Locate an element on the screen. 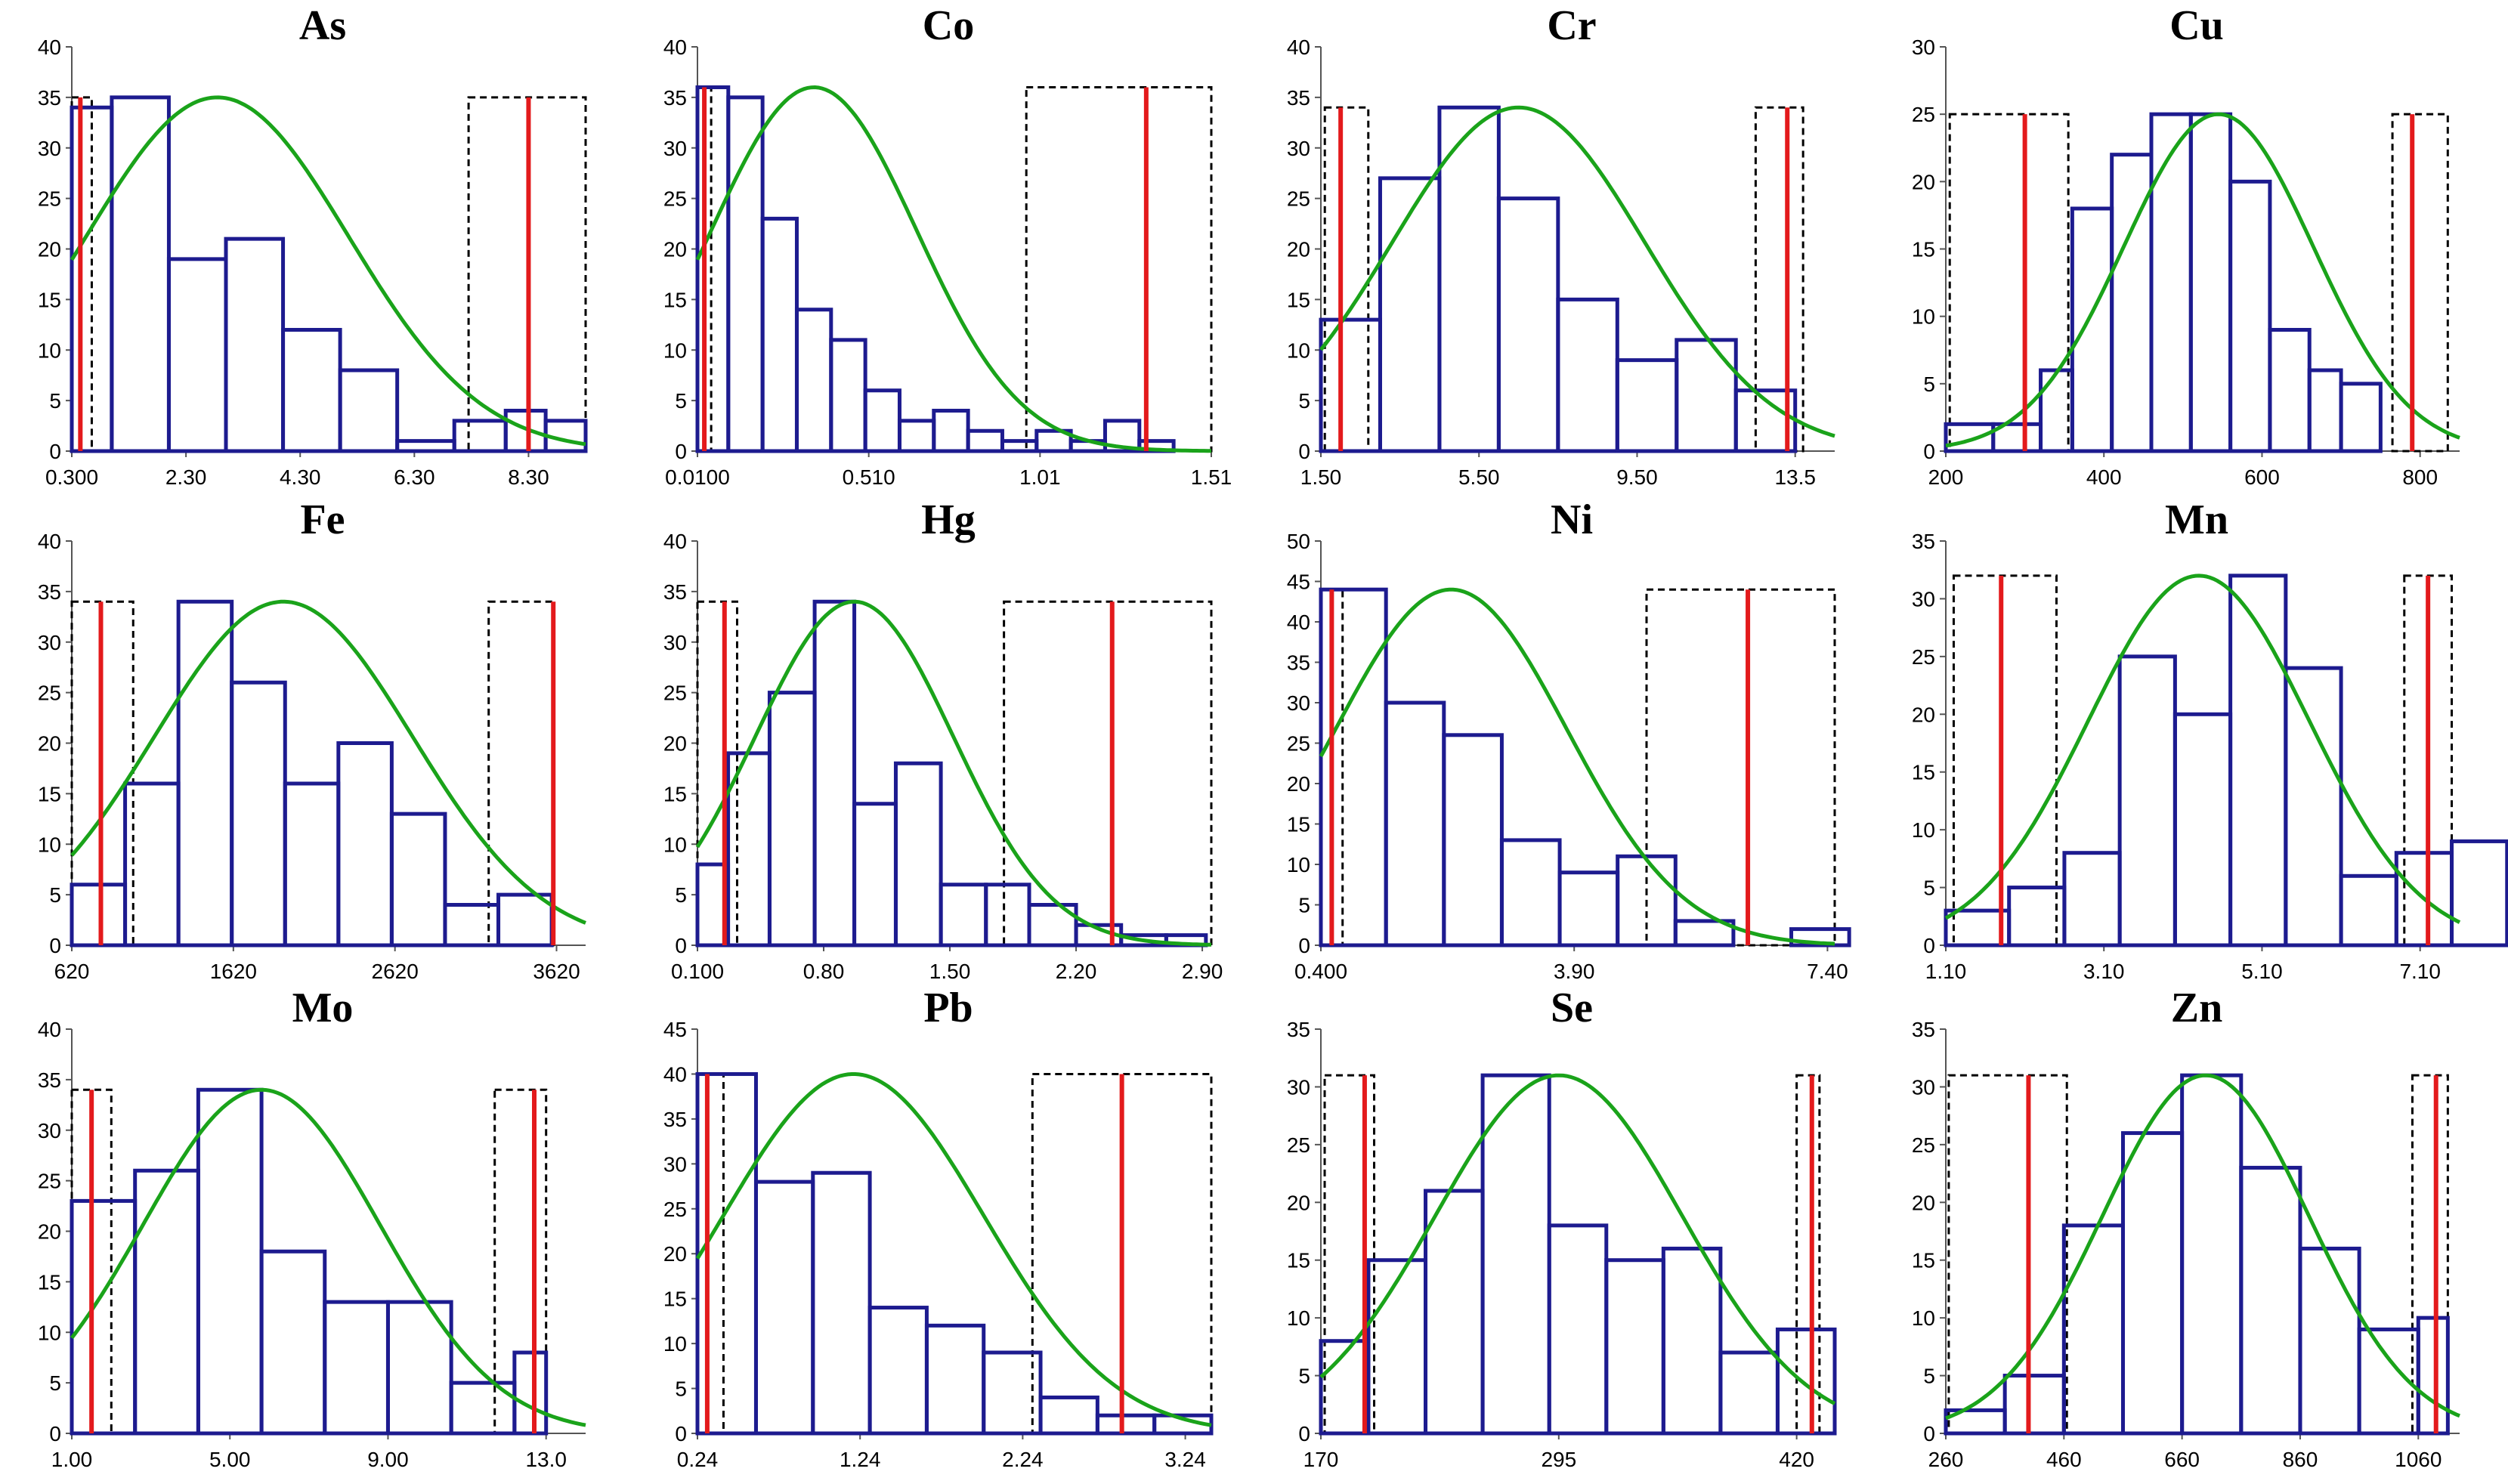 The width and height of the screenshot is (2508, 1484). x-tick-label: 2.30 is located at coordinates (186, 477).